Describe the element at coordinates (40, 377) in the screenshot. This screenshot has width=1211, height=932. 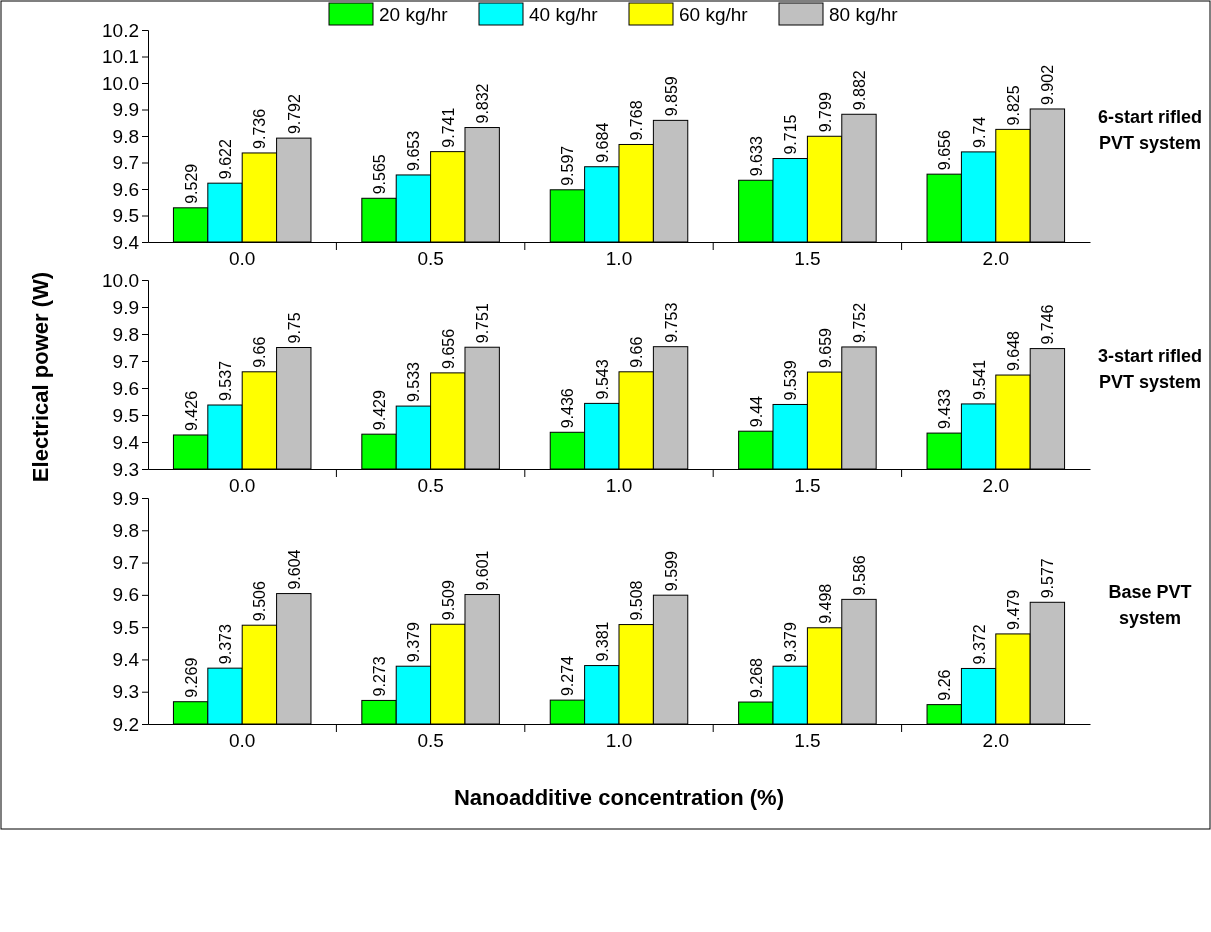
I see `y-axis-title: Electrical power (W)` at that location.